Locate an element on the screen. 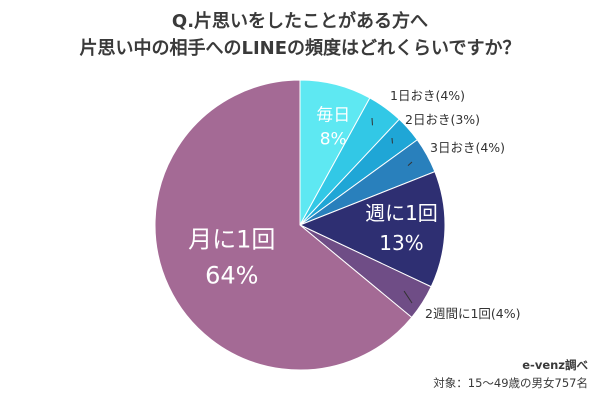 This screenshot has width=600, height=400. slice-label-3日おき: 3日おき(4%) is located at coordinates (467, 147).